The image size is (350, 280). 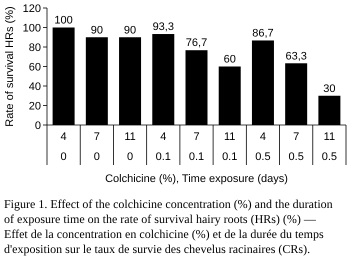 I want to click on x-tick-label: 11 0, so click(x=130, y=147).